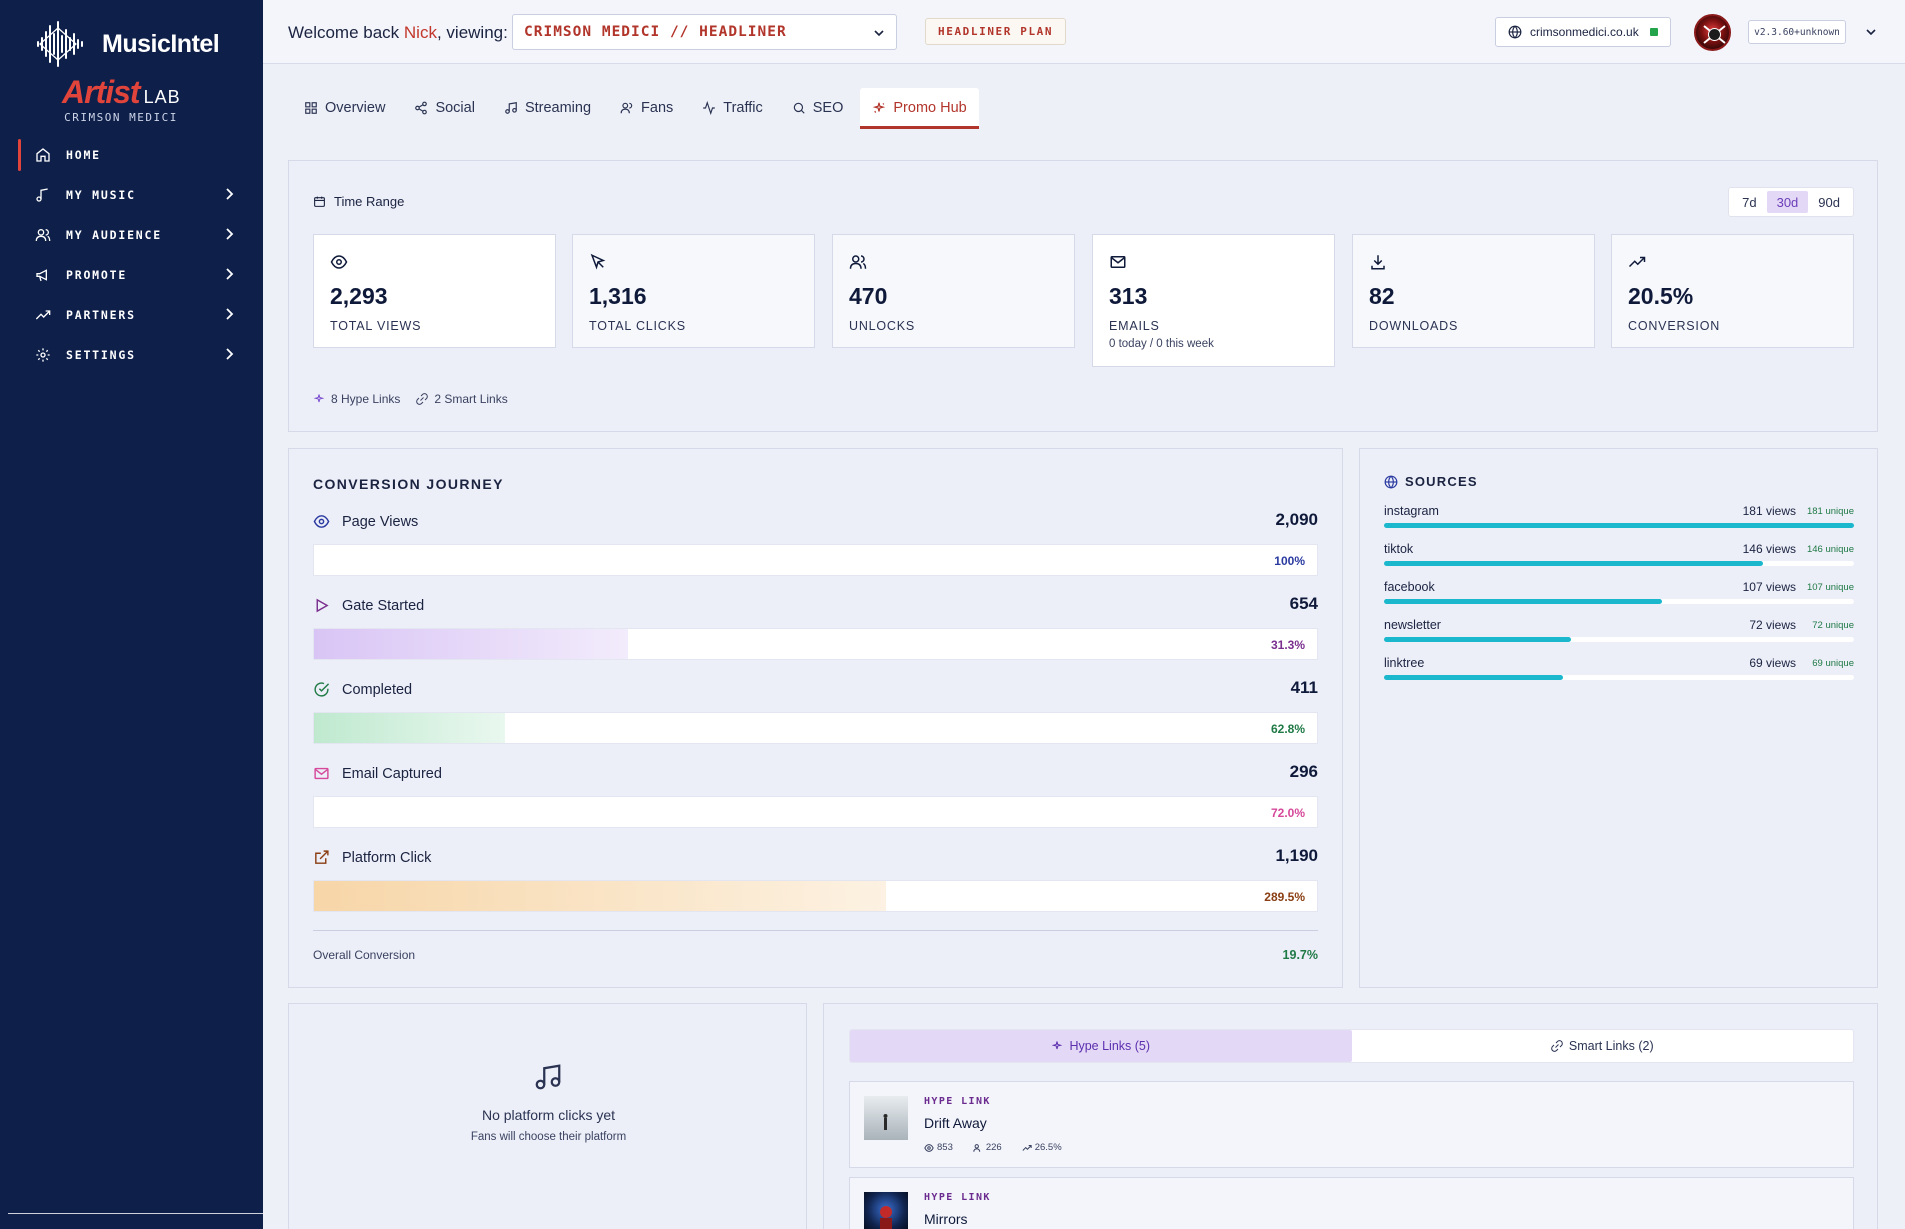  What do you see at coordinates (1830, 587) in the screenshot?
I see `source-unique: 107 unique` at bounding box center [1830, 587].